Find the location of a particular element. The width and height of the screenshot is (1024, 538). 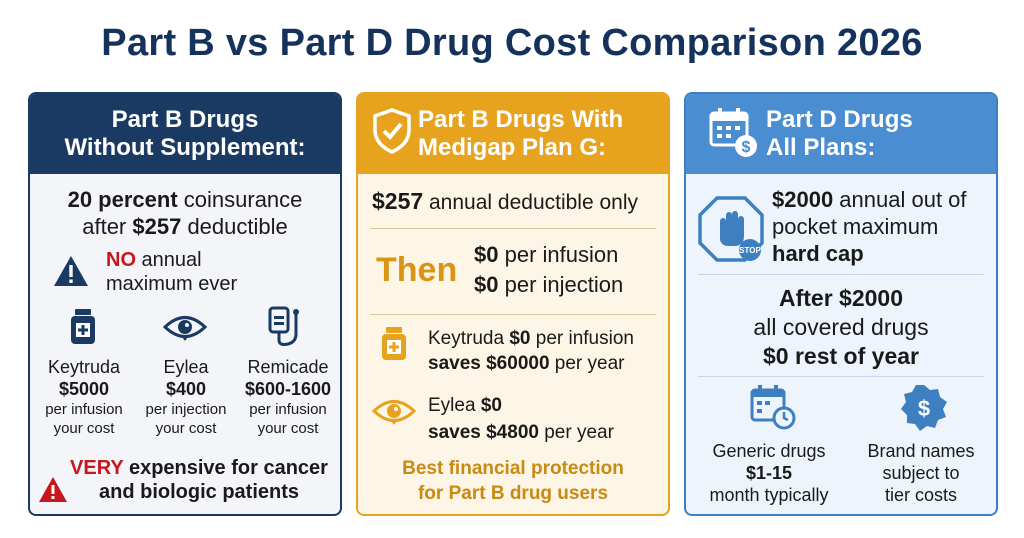

drug-price: $600-1600 is located at coordinates (288, 389).